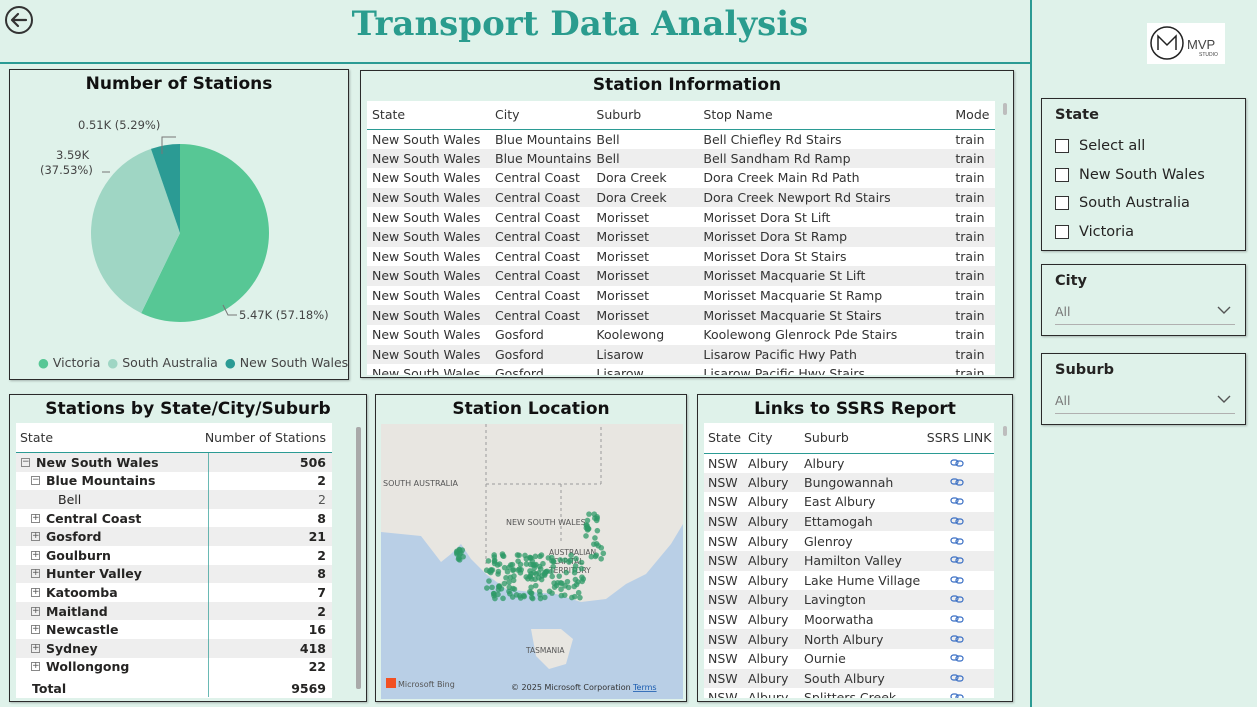 The width and height of the screenshot is (1257, 707). What do you see at coordinates (959, 438) in the screenshot?
I see `ssrs-col-ssrs-link: SSRS LINK` at bounding box center [959, 438].